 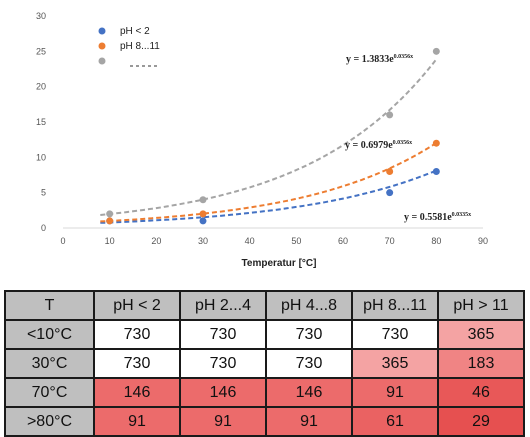 I want to click on x-tick-label: 10, so click(x=110, y=241).